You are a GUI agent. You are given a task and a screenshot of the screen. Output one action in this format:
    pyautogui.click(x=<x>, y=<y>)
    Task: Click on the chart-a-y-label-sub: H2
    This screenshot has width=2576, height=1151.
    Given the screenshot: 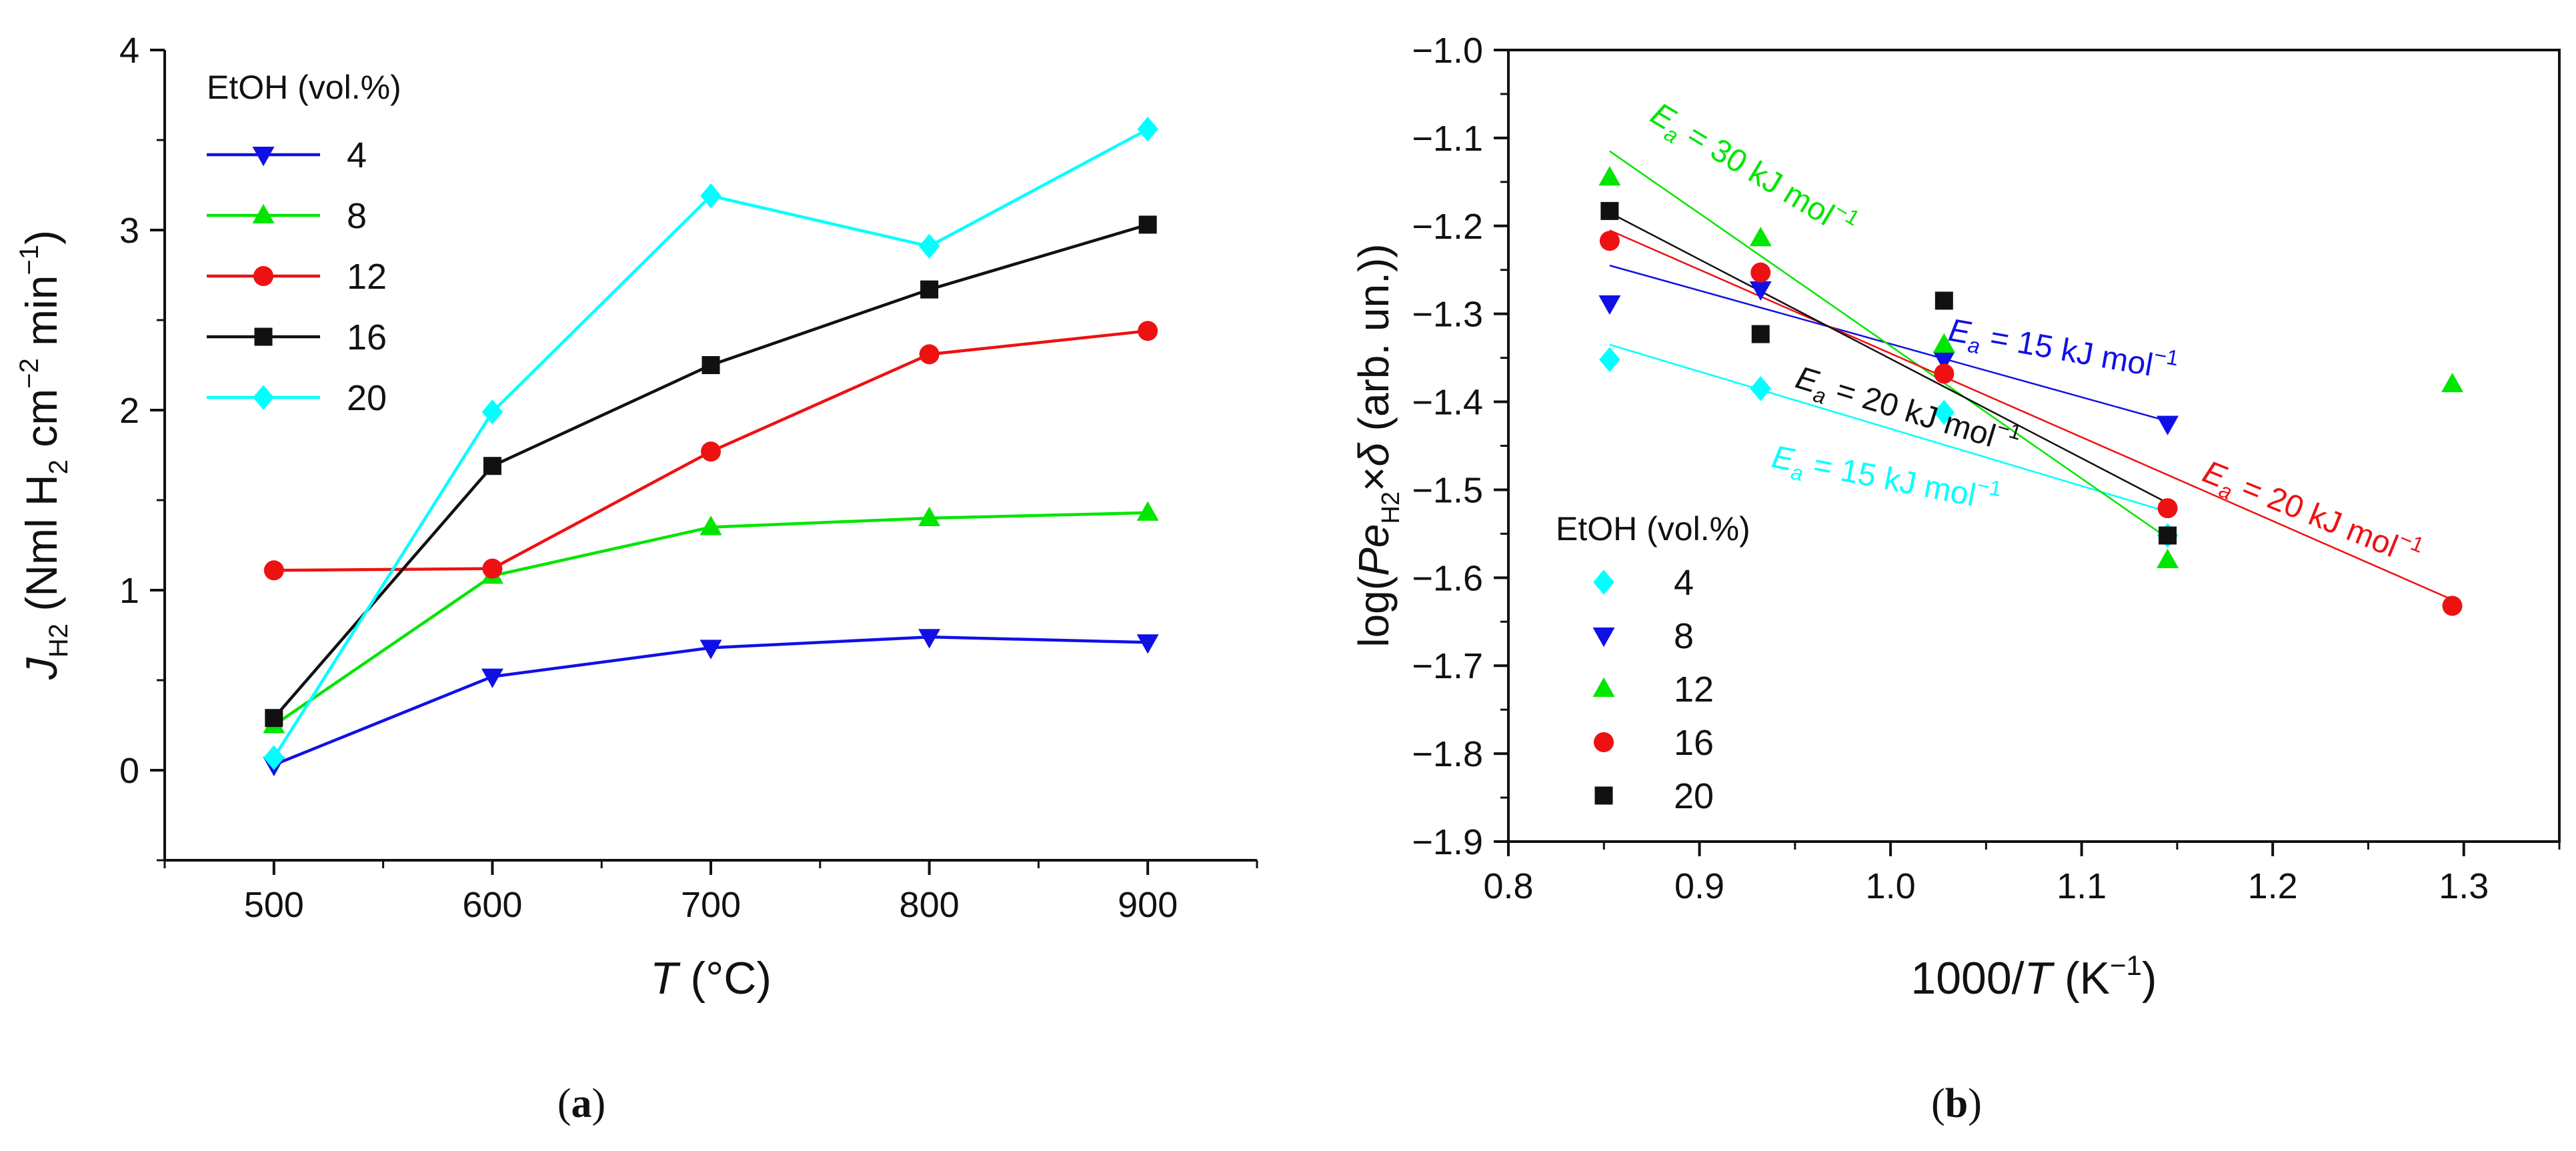 What is the action you would take?
    pyautogui.click(x=59, y=641)
    